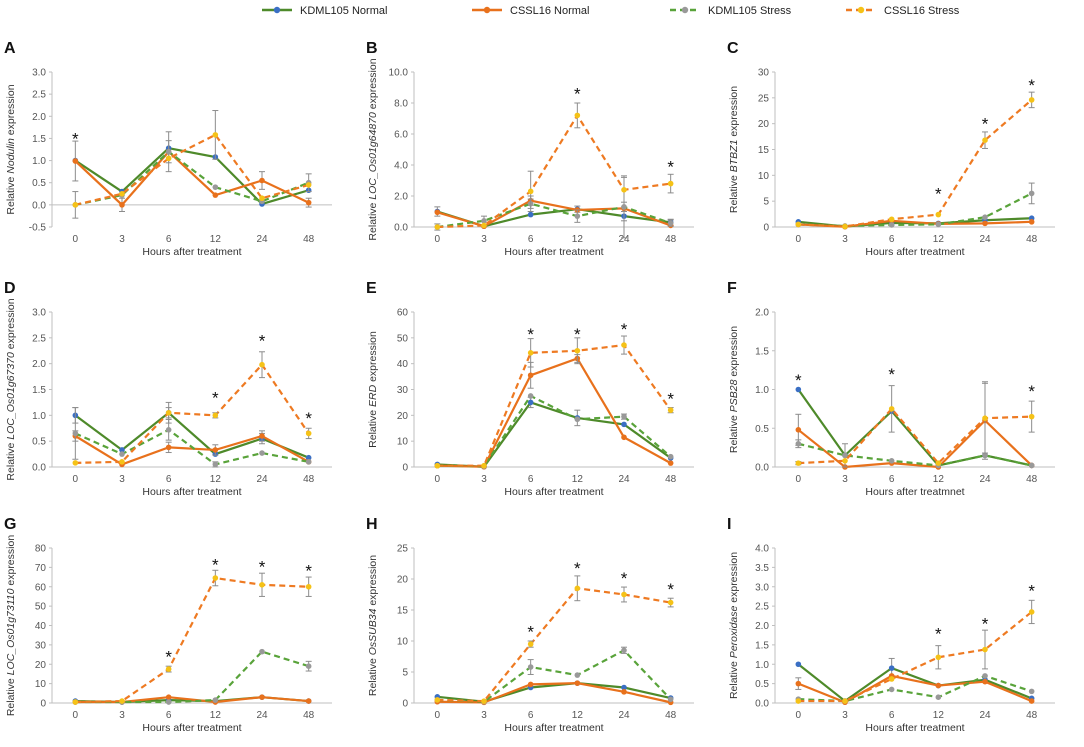 This screenshot has height=747, width=1084. Describe the element at coordinates (262, 479) in the screenshot. I see `x-tick-label: 24` at that location.